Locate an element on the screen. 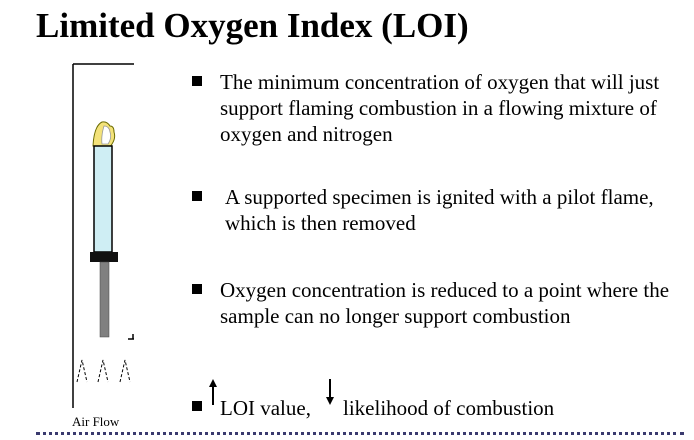  loi-apparatus-diagram: Air Flow is located at coordinates (103, 246).